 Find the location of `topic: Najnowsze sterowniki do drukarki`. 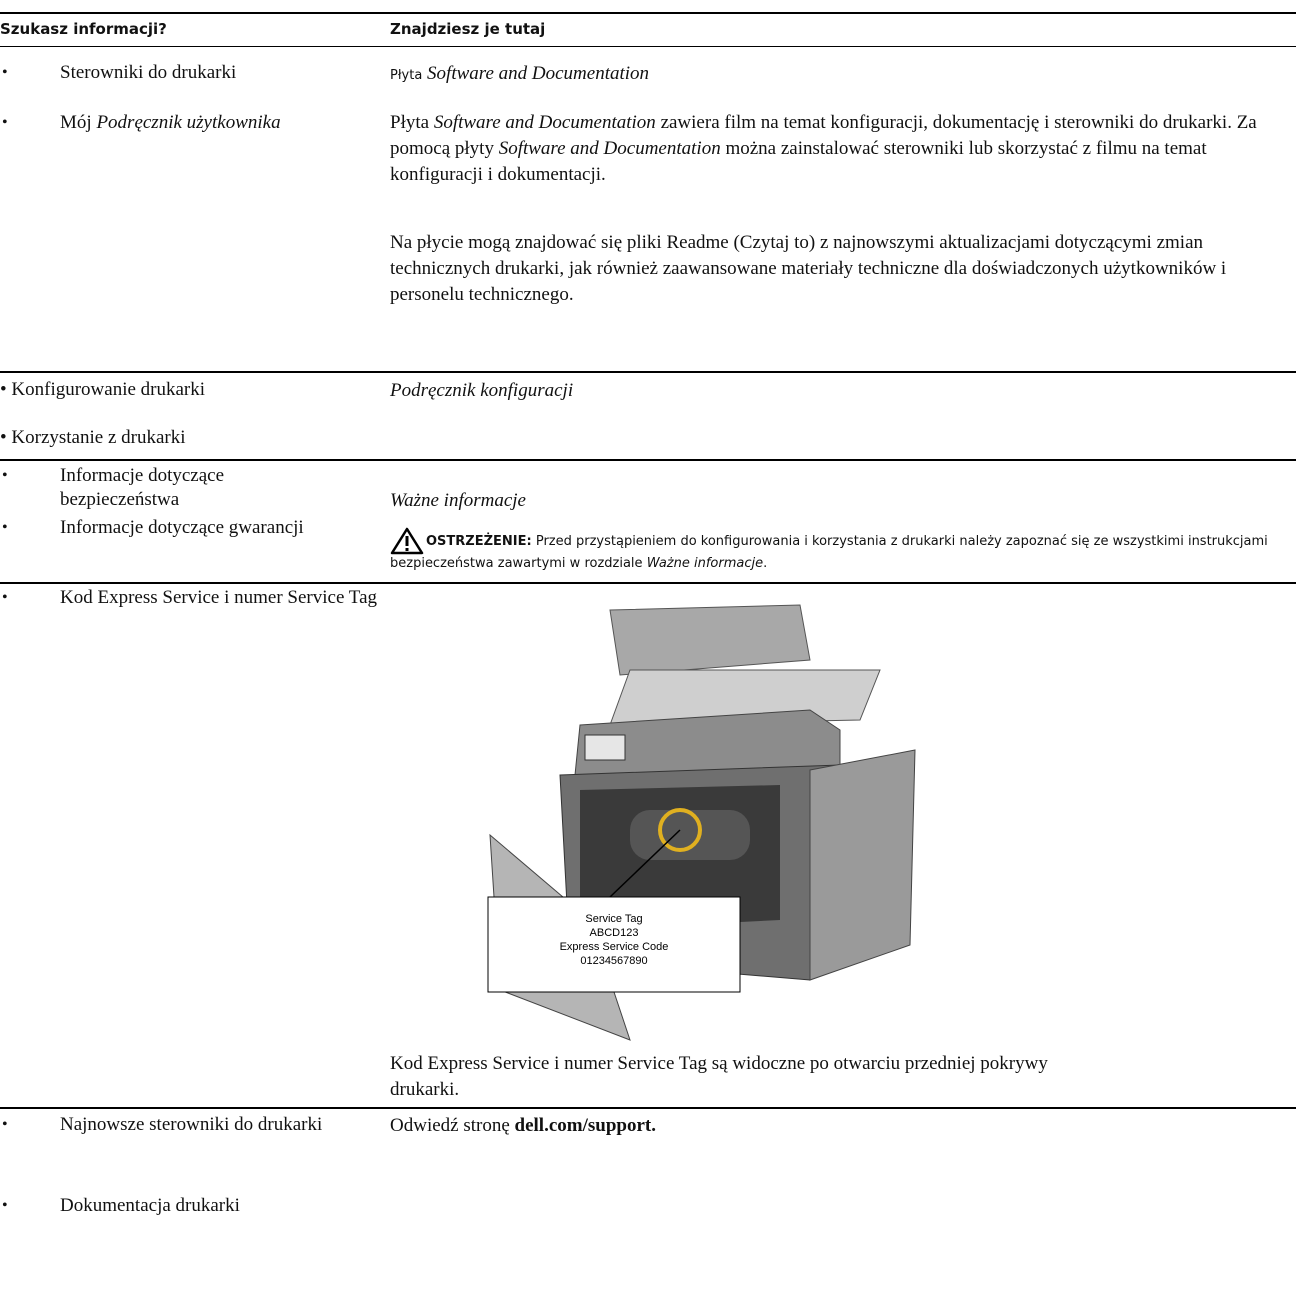

topic: Najnowsze sterowniki do drukarki is located at coordinates (200, 1125).